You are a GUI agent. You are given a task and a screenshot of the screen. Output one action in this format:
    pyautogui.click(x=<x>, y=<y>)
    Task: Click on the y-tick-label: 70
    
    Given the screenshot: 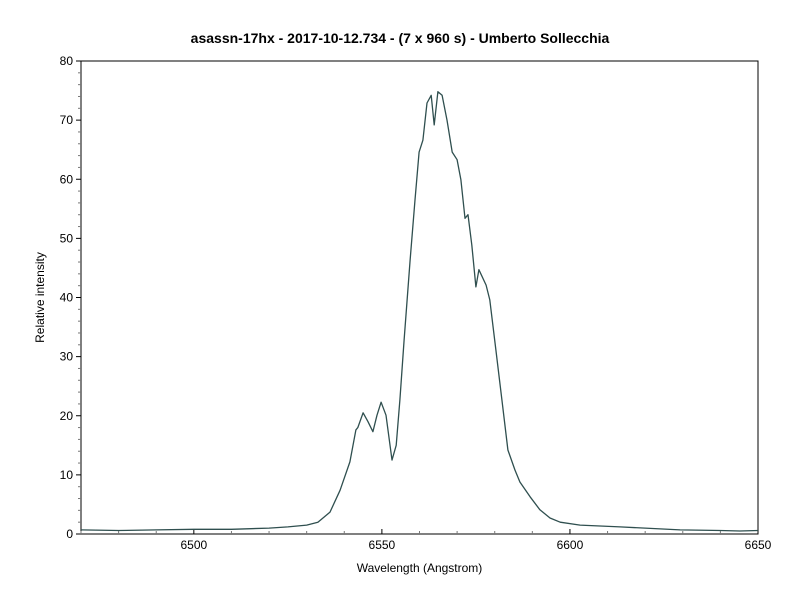 What is the action you would take?
    pyautogui.click(x=67, y=120)
    